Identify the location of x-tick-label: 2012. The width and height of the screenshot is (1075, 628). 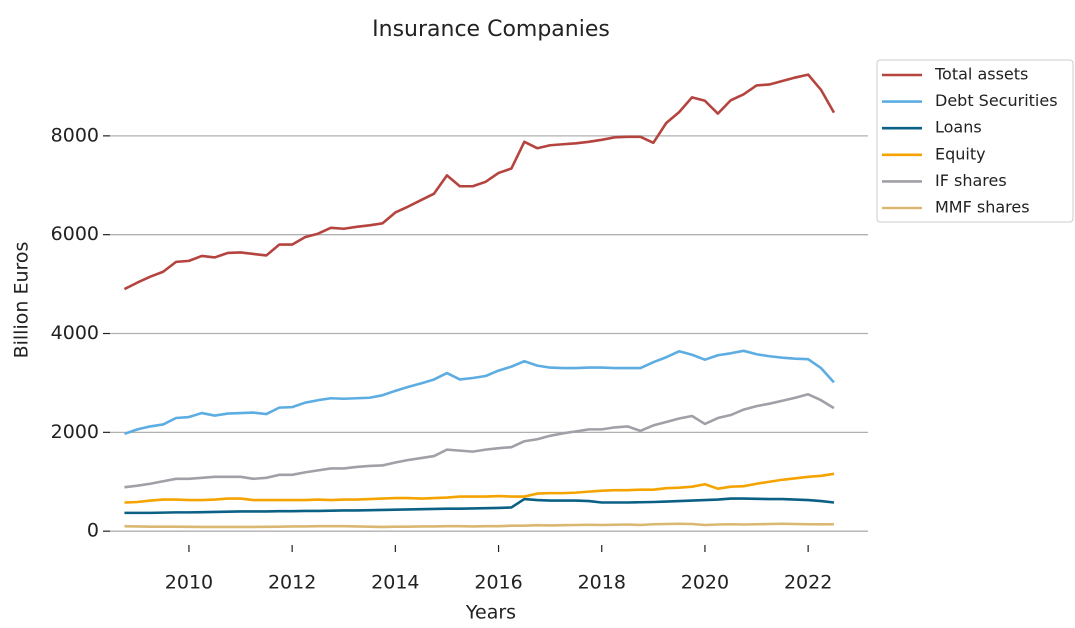
(292, 583).